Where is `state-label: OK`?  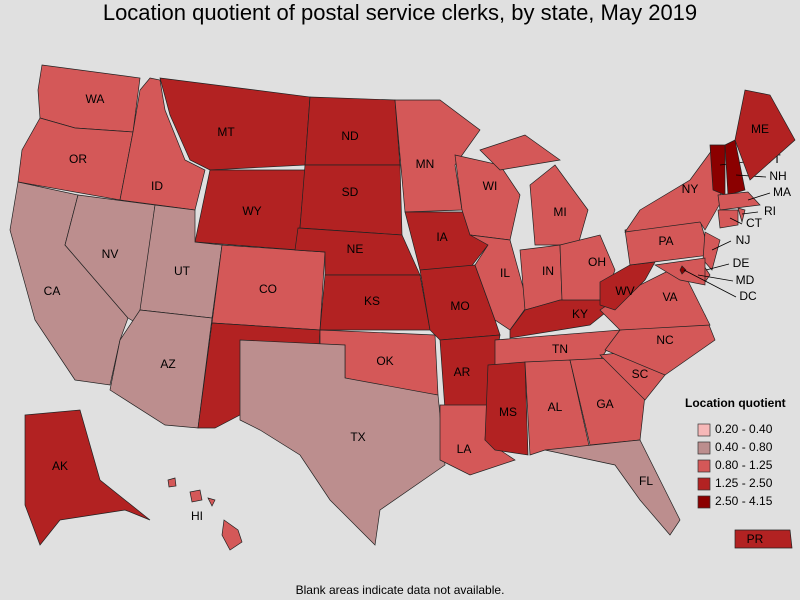
state-label: OK is located at coordinates (384, 361).